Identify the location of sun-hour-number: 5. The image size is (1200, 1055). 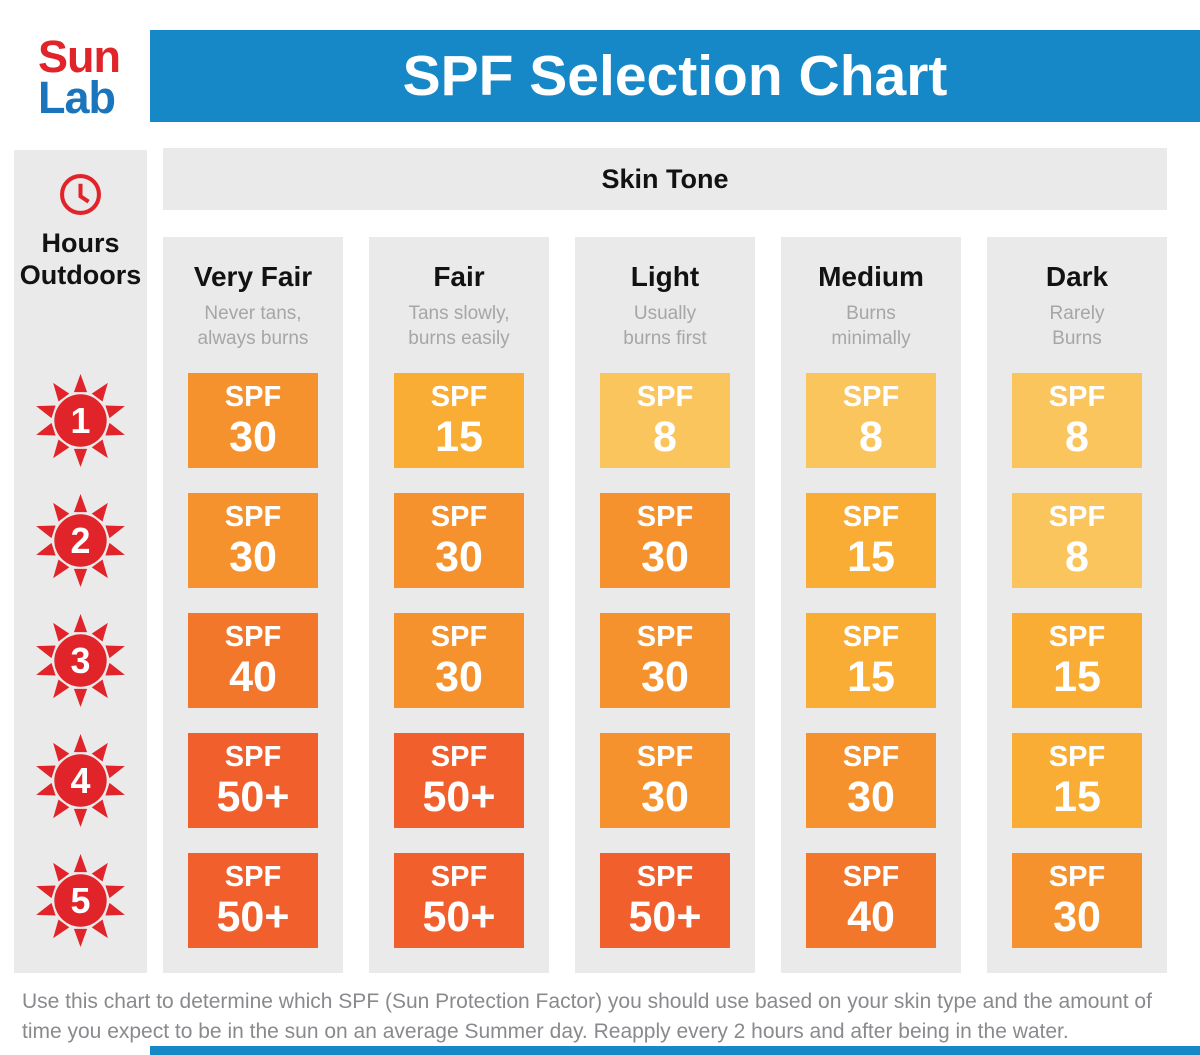
(81, 901).